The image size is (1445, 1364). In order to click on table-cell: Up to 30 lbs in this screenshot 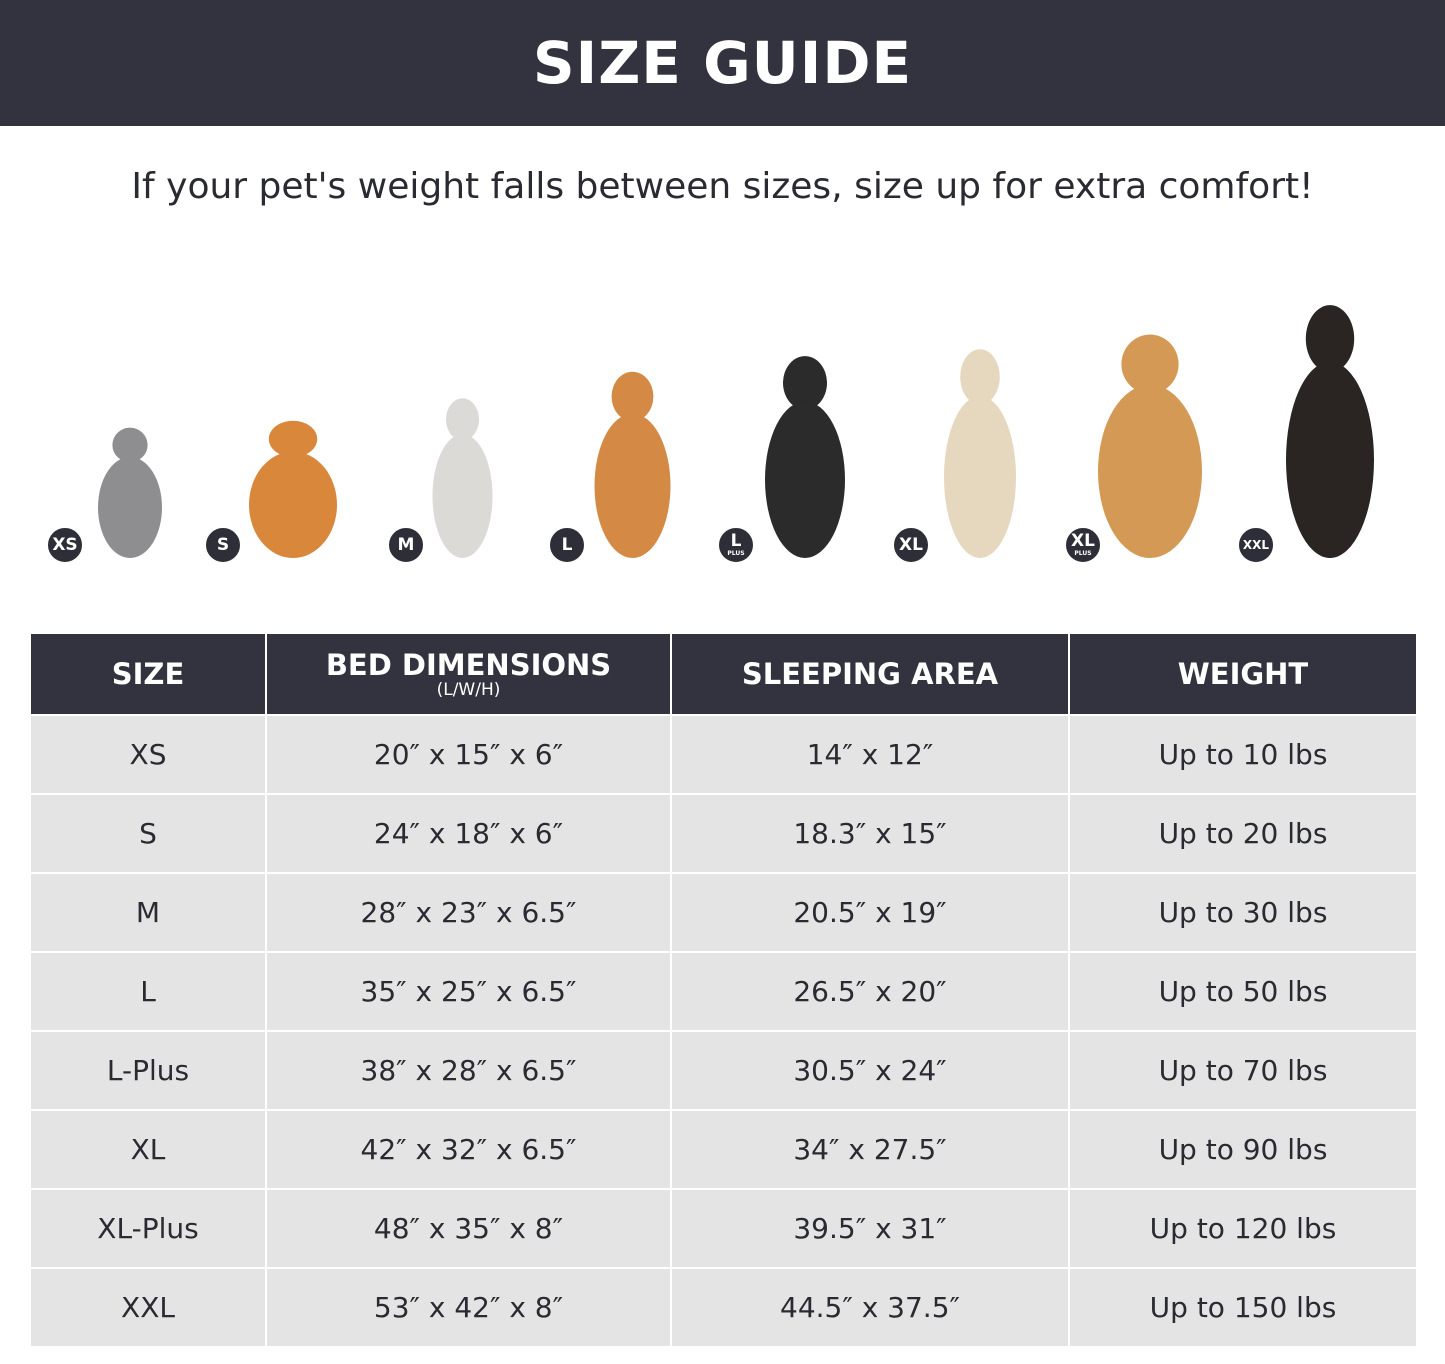, I will do `click(1243, 912)`.